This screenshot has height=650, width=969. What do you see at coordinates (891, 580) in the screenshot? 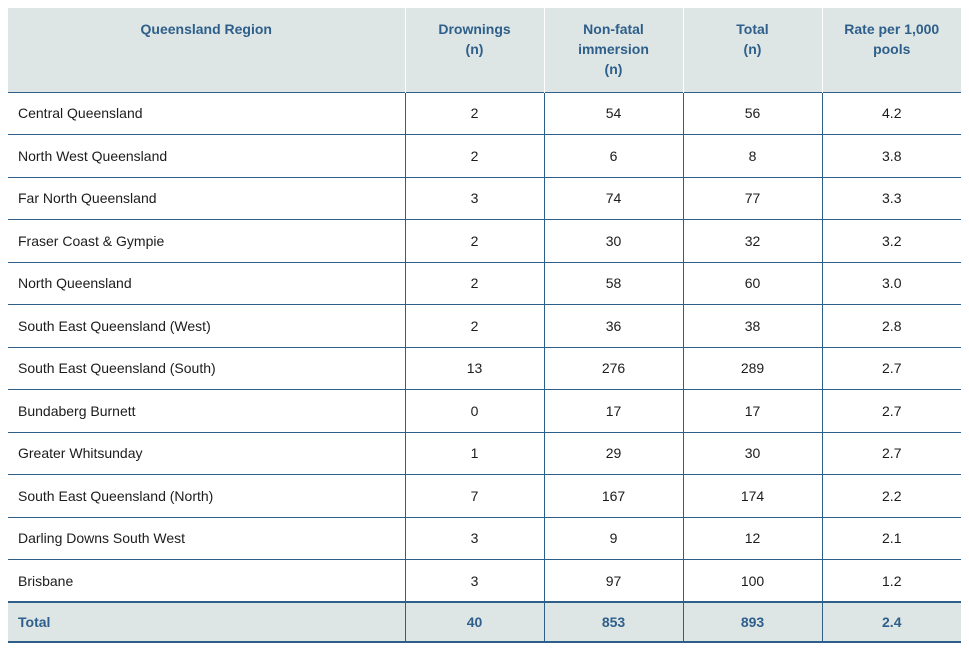
I see `cell-rate: 1.2` at bounding box center [891, 580].